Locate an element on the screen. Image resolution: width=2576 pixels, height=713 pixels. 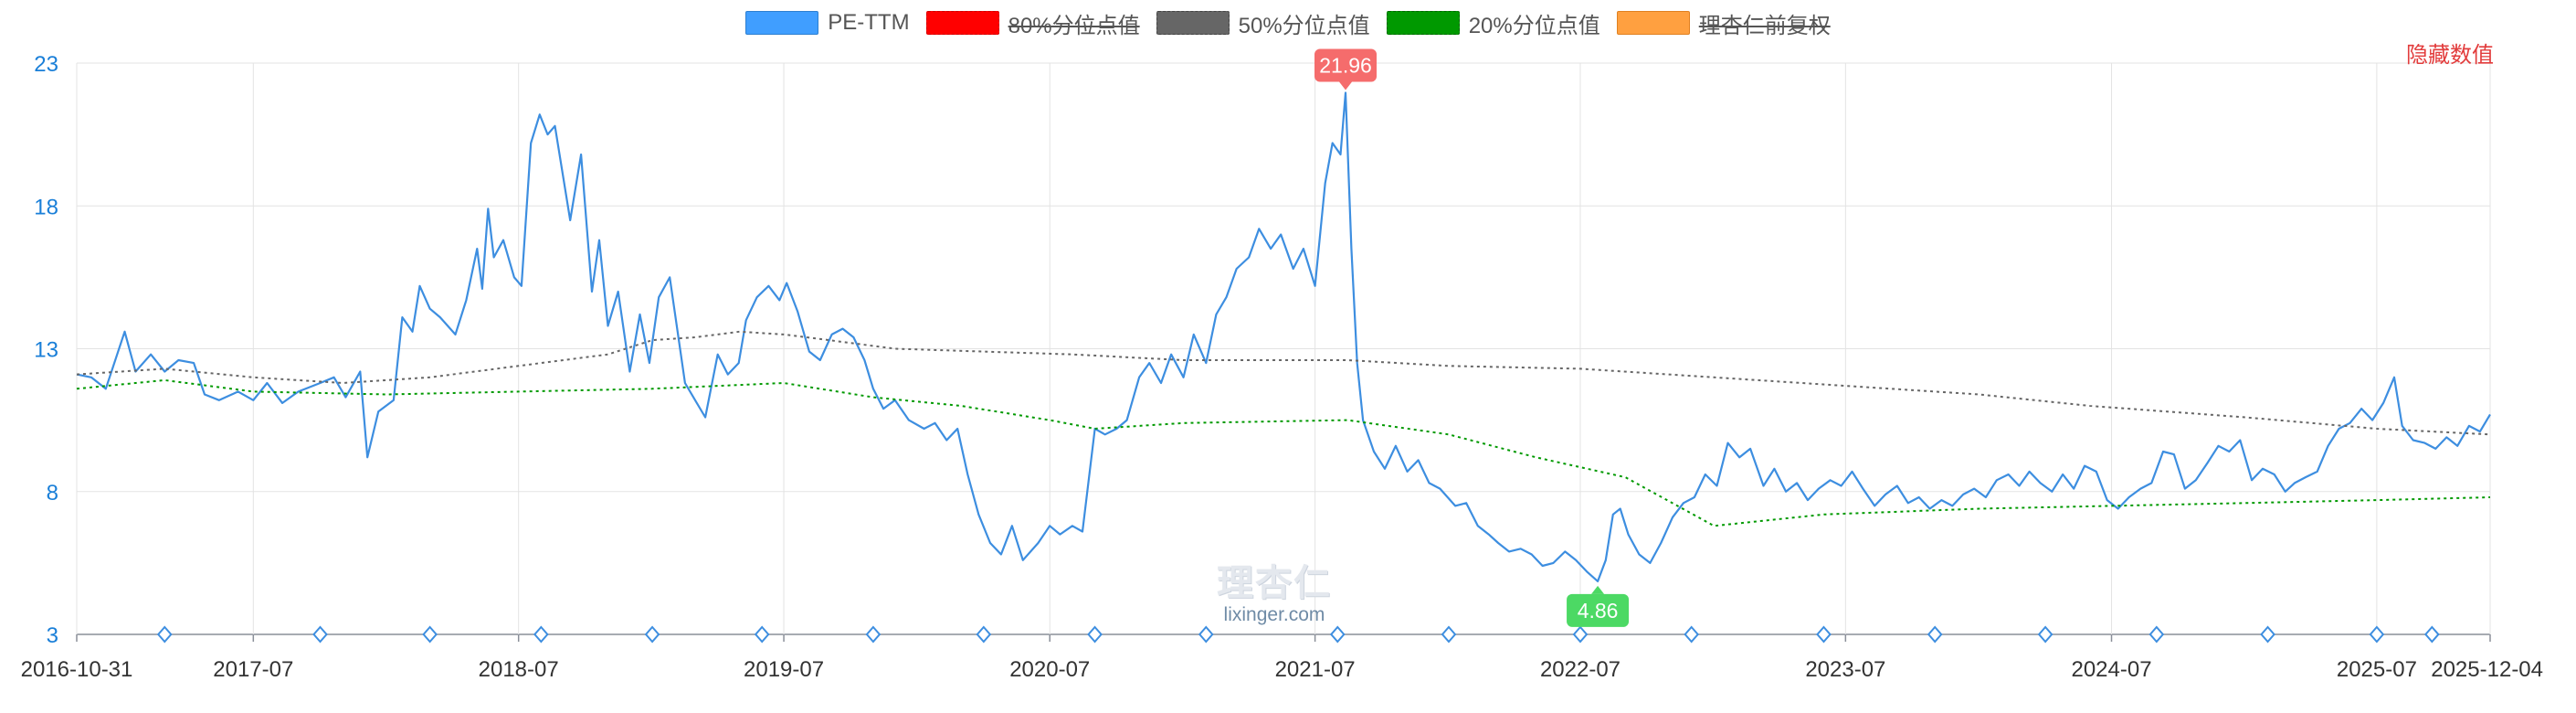
x-tick-label: 2022-07 is located at coordinates (1580, 669).